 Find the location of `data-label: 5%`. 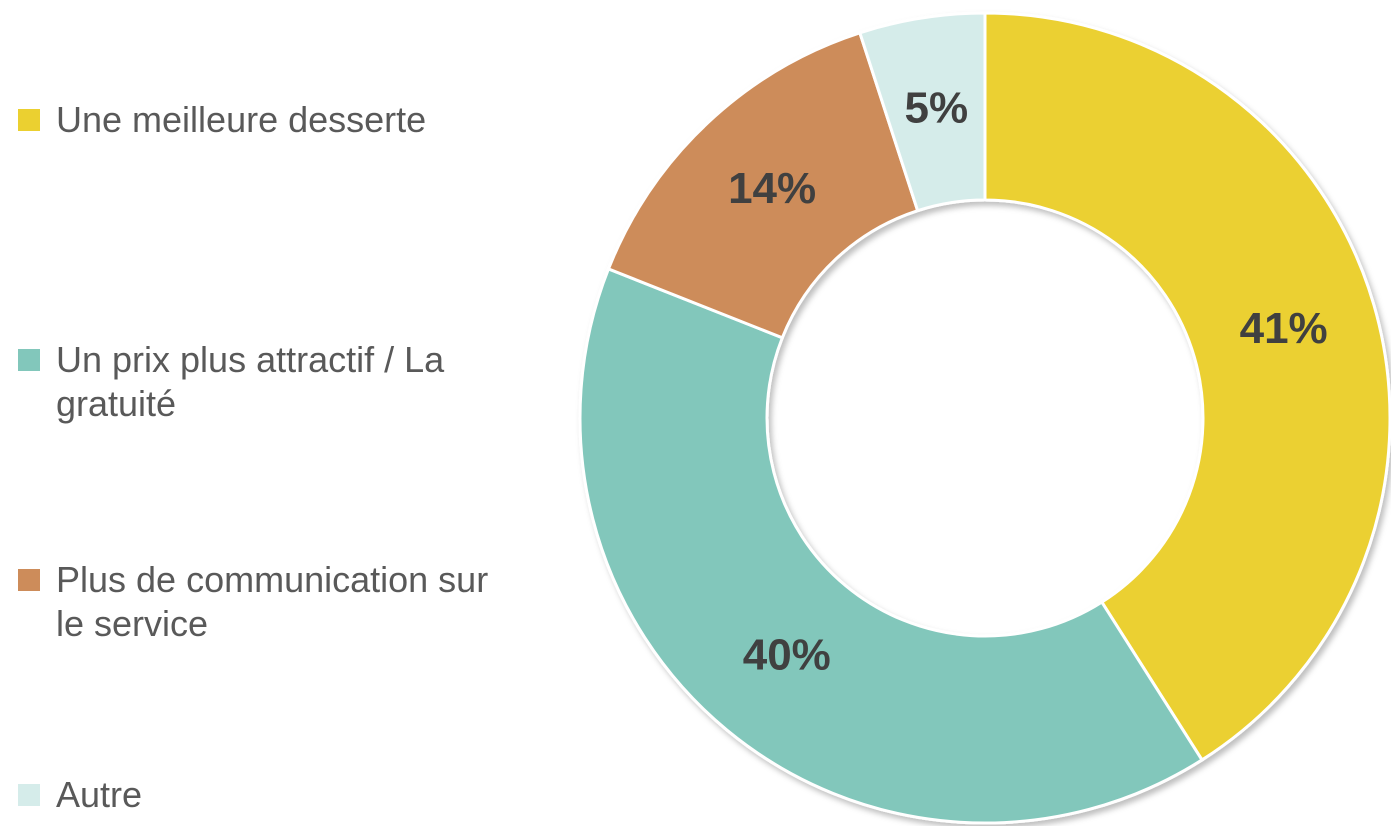

data-label: 5% is located at coordinates (937, 107).